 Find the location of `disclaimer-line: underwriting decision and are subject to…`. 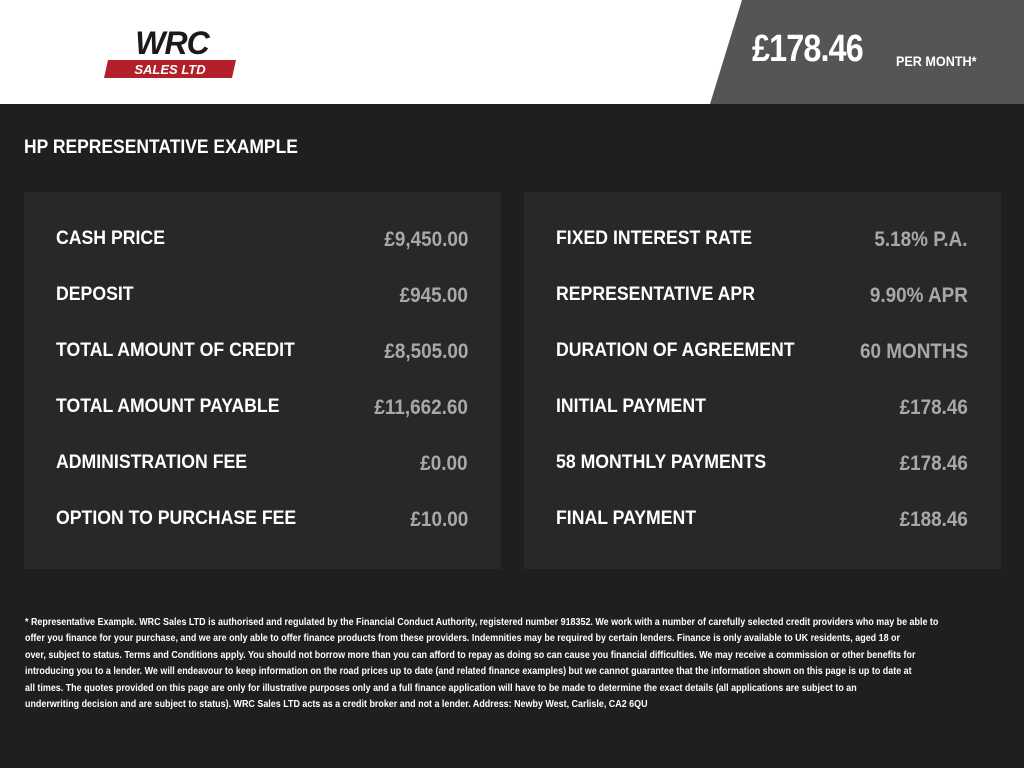

disclaimer-line: underwriting decision and are subject to… is located at coordinates (336, 705).